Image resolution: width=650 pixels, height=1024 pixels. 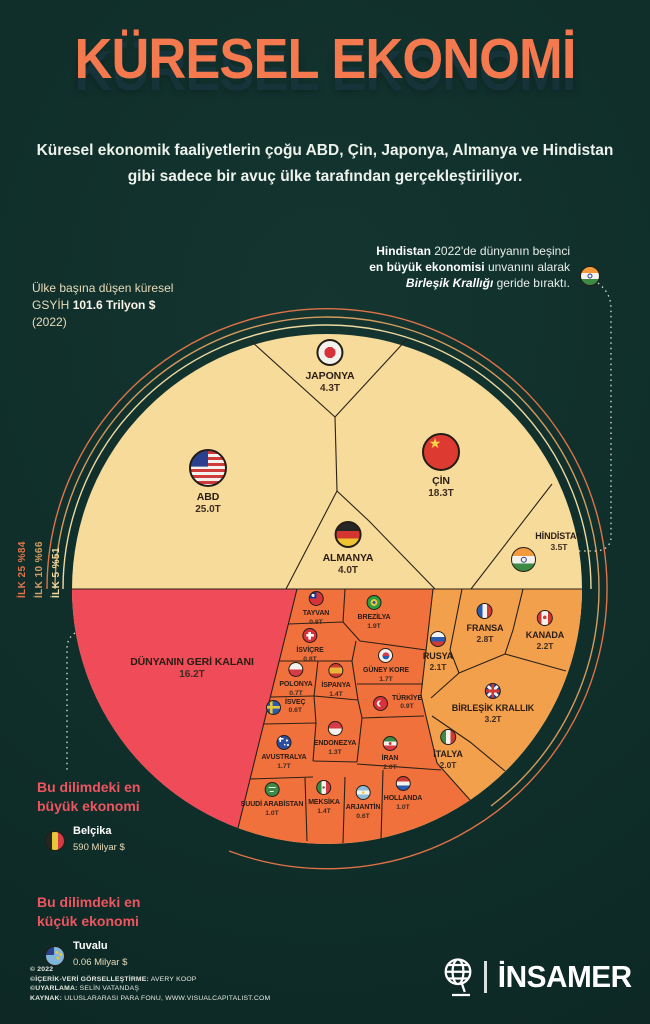 I want to click on footer-credit2-value: SELİN VATANDAŞ, so click(x=108, y=989).